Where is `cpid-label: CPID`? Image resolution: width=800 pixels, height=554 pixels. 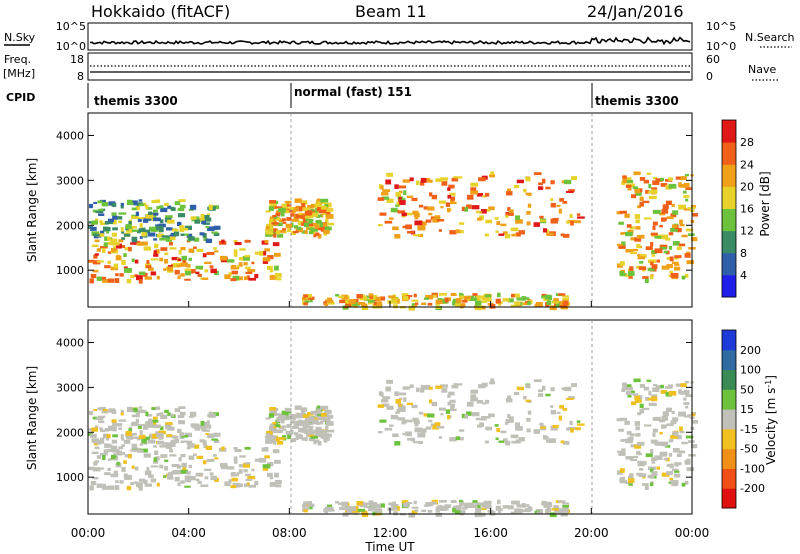
cpid-label: CPID is located at coordinates (20, 97).